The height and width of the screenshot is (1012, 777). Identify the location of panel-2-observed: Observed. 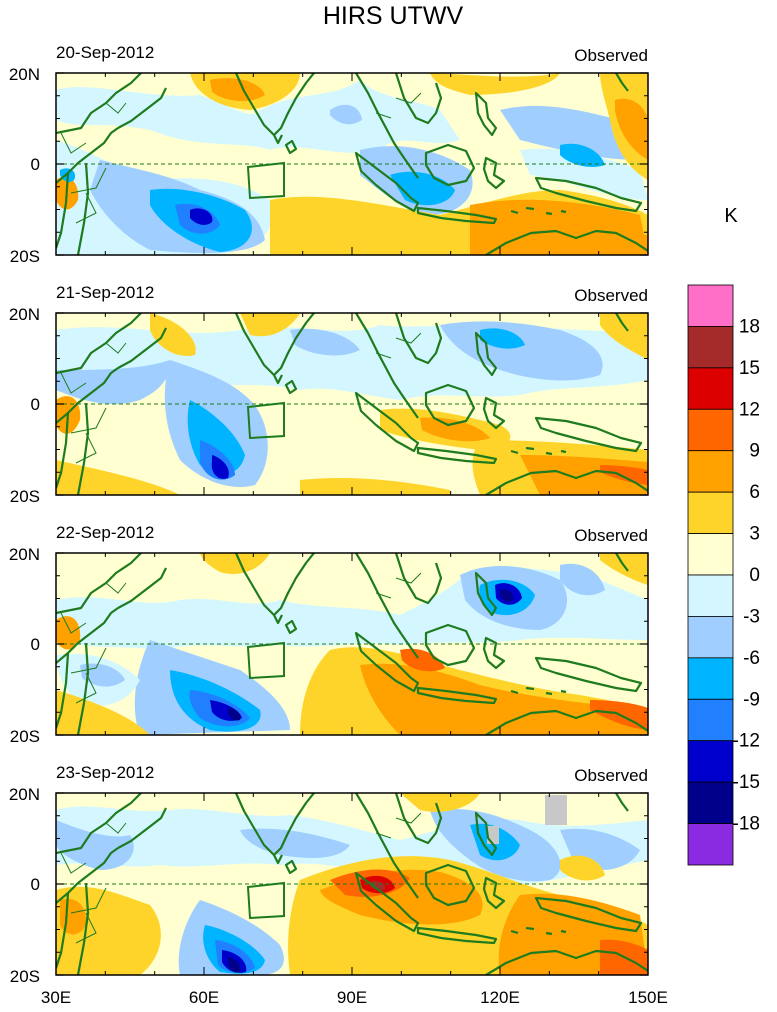
(611, 295).